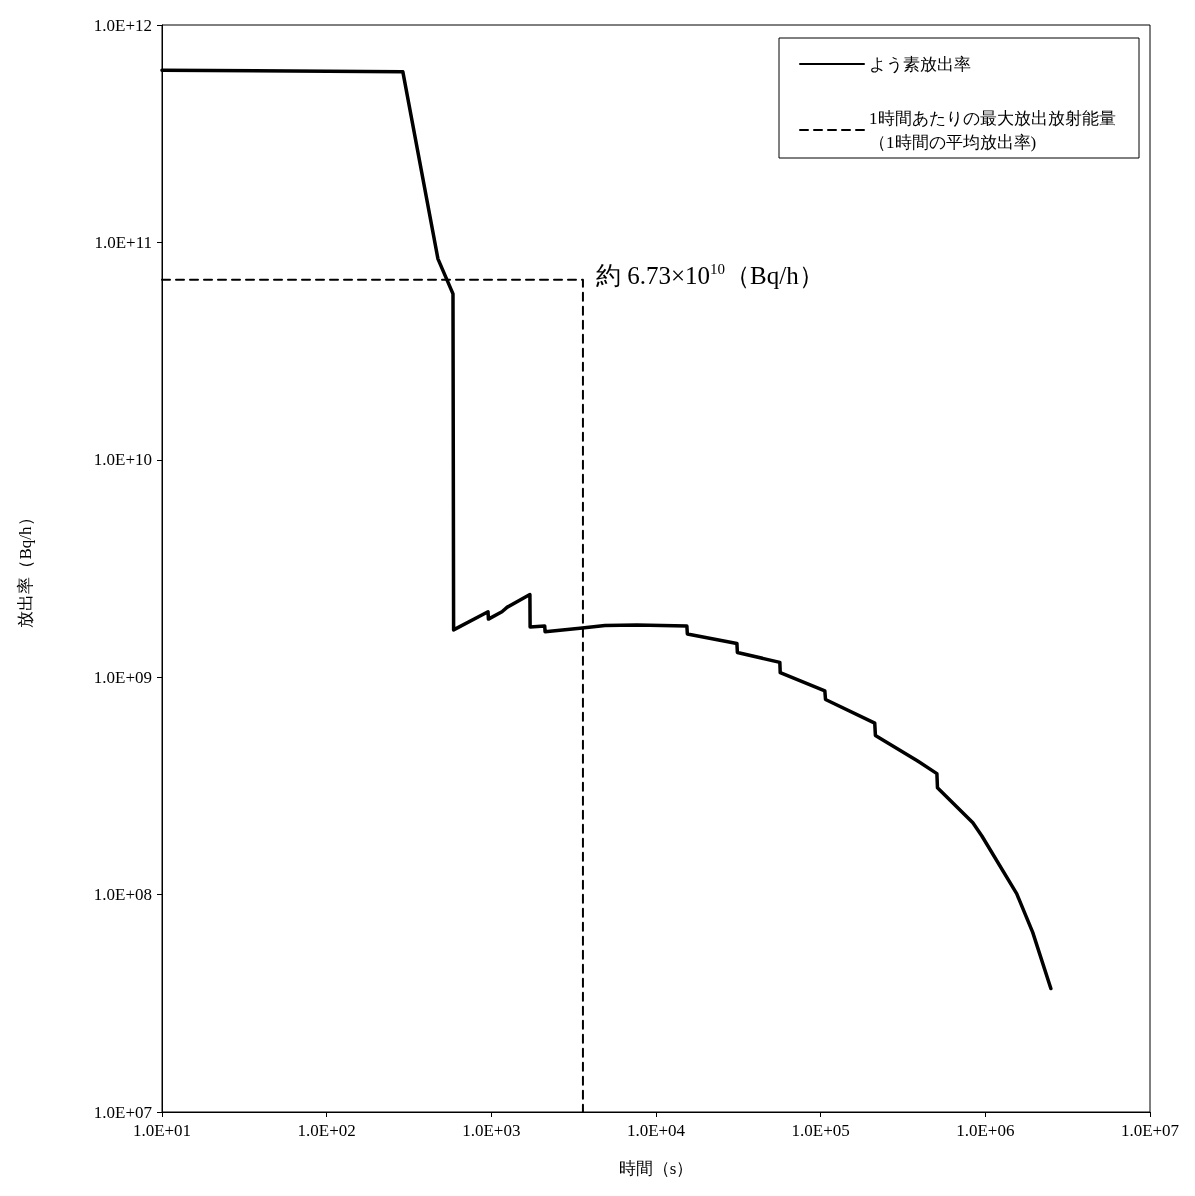 Image resolution: width=1195 pixels, height=1196 pixels. What do you see at coordinates (122, 460) in the screenshot?
I see `y-tick-label: 1.0E+10` at bounding box center [122, 460].